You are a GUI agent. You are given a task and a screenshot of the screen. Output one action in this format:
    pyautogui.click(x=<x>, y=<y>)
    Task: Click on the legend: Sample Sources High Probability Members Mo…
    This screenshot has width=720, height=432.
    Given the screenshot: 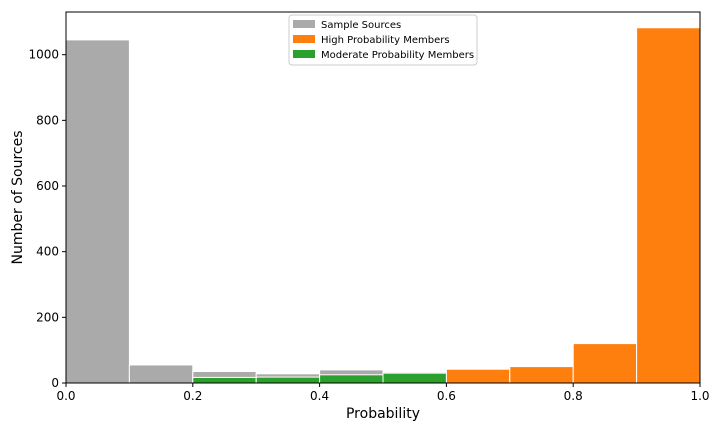 What is the action you would take?
    pyautogui.click(x=383, y=40)
    